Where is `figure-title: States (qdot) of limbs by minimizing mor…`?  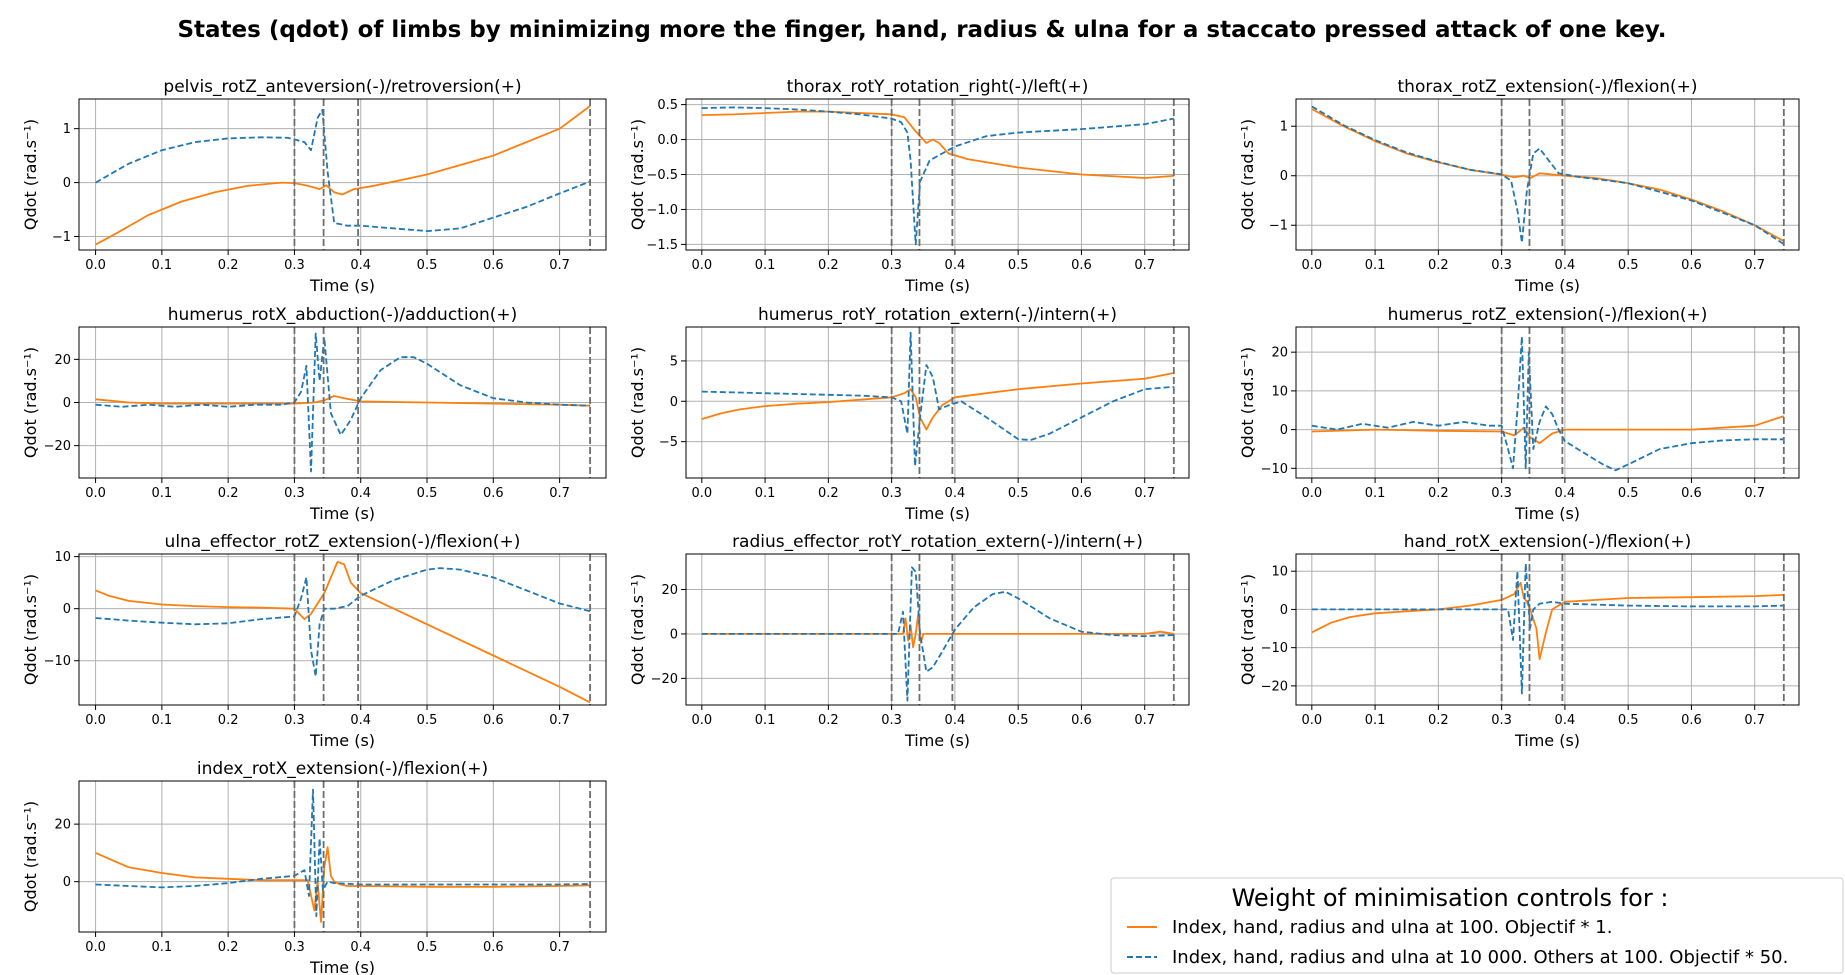 figure-title: States (qdot) of limbs by minimizing mor… is located at coordinates (921, 30).